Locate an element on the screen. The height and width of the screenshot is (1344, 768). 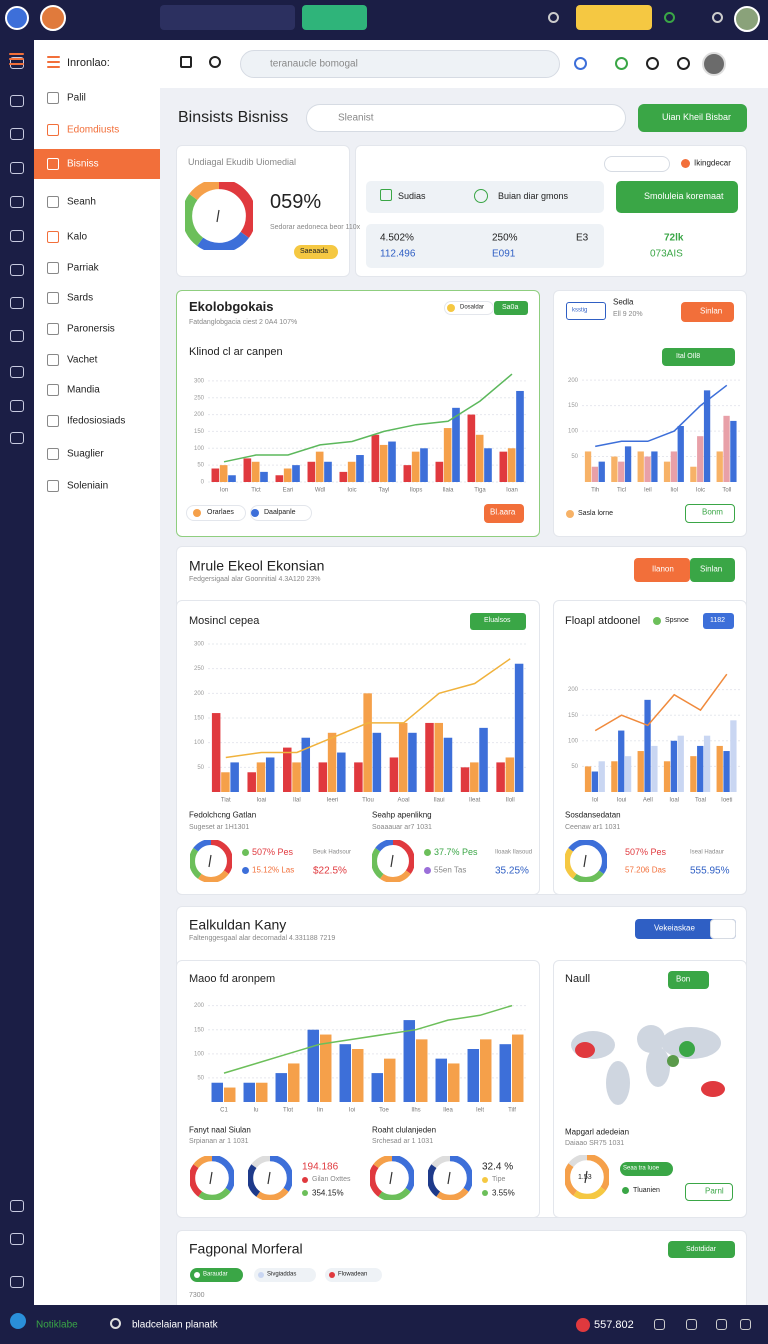
x-tick-label: Tict is located at coordinates (256, 491).